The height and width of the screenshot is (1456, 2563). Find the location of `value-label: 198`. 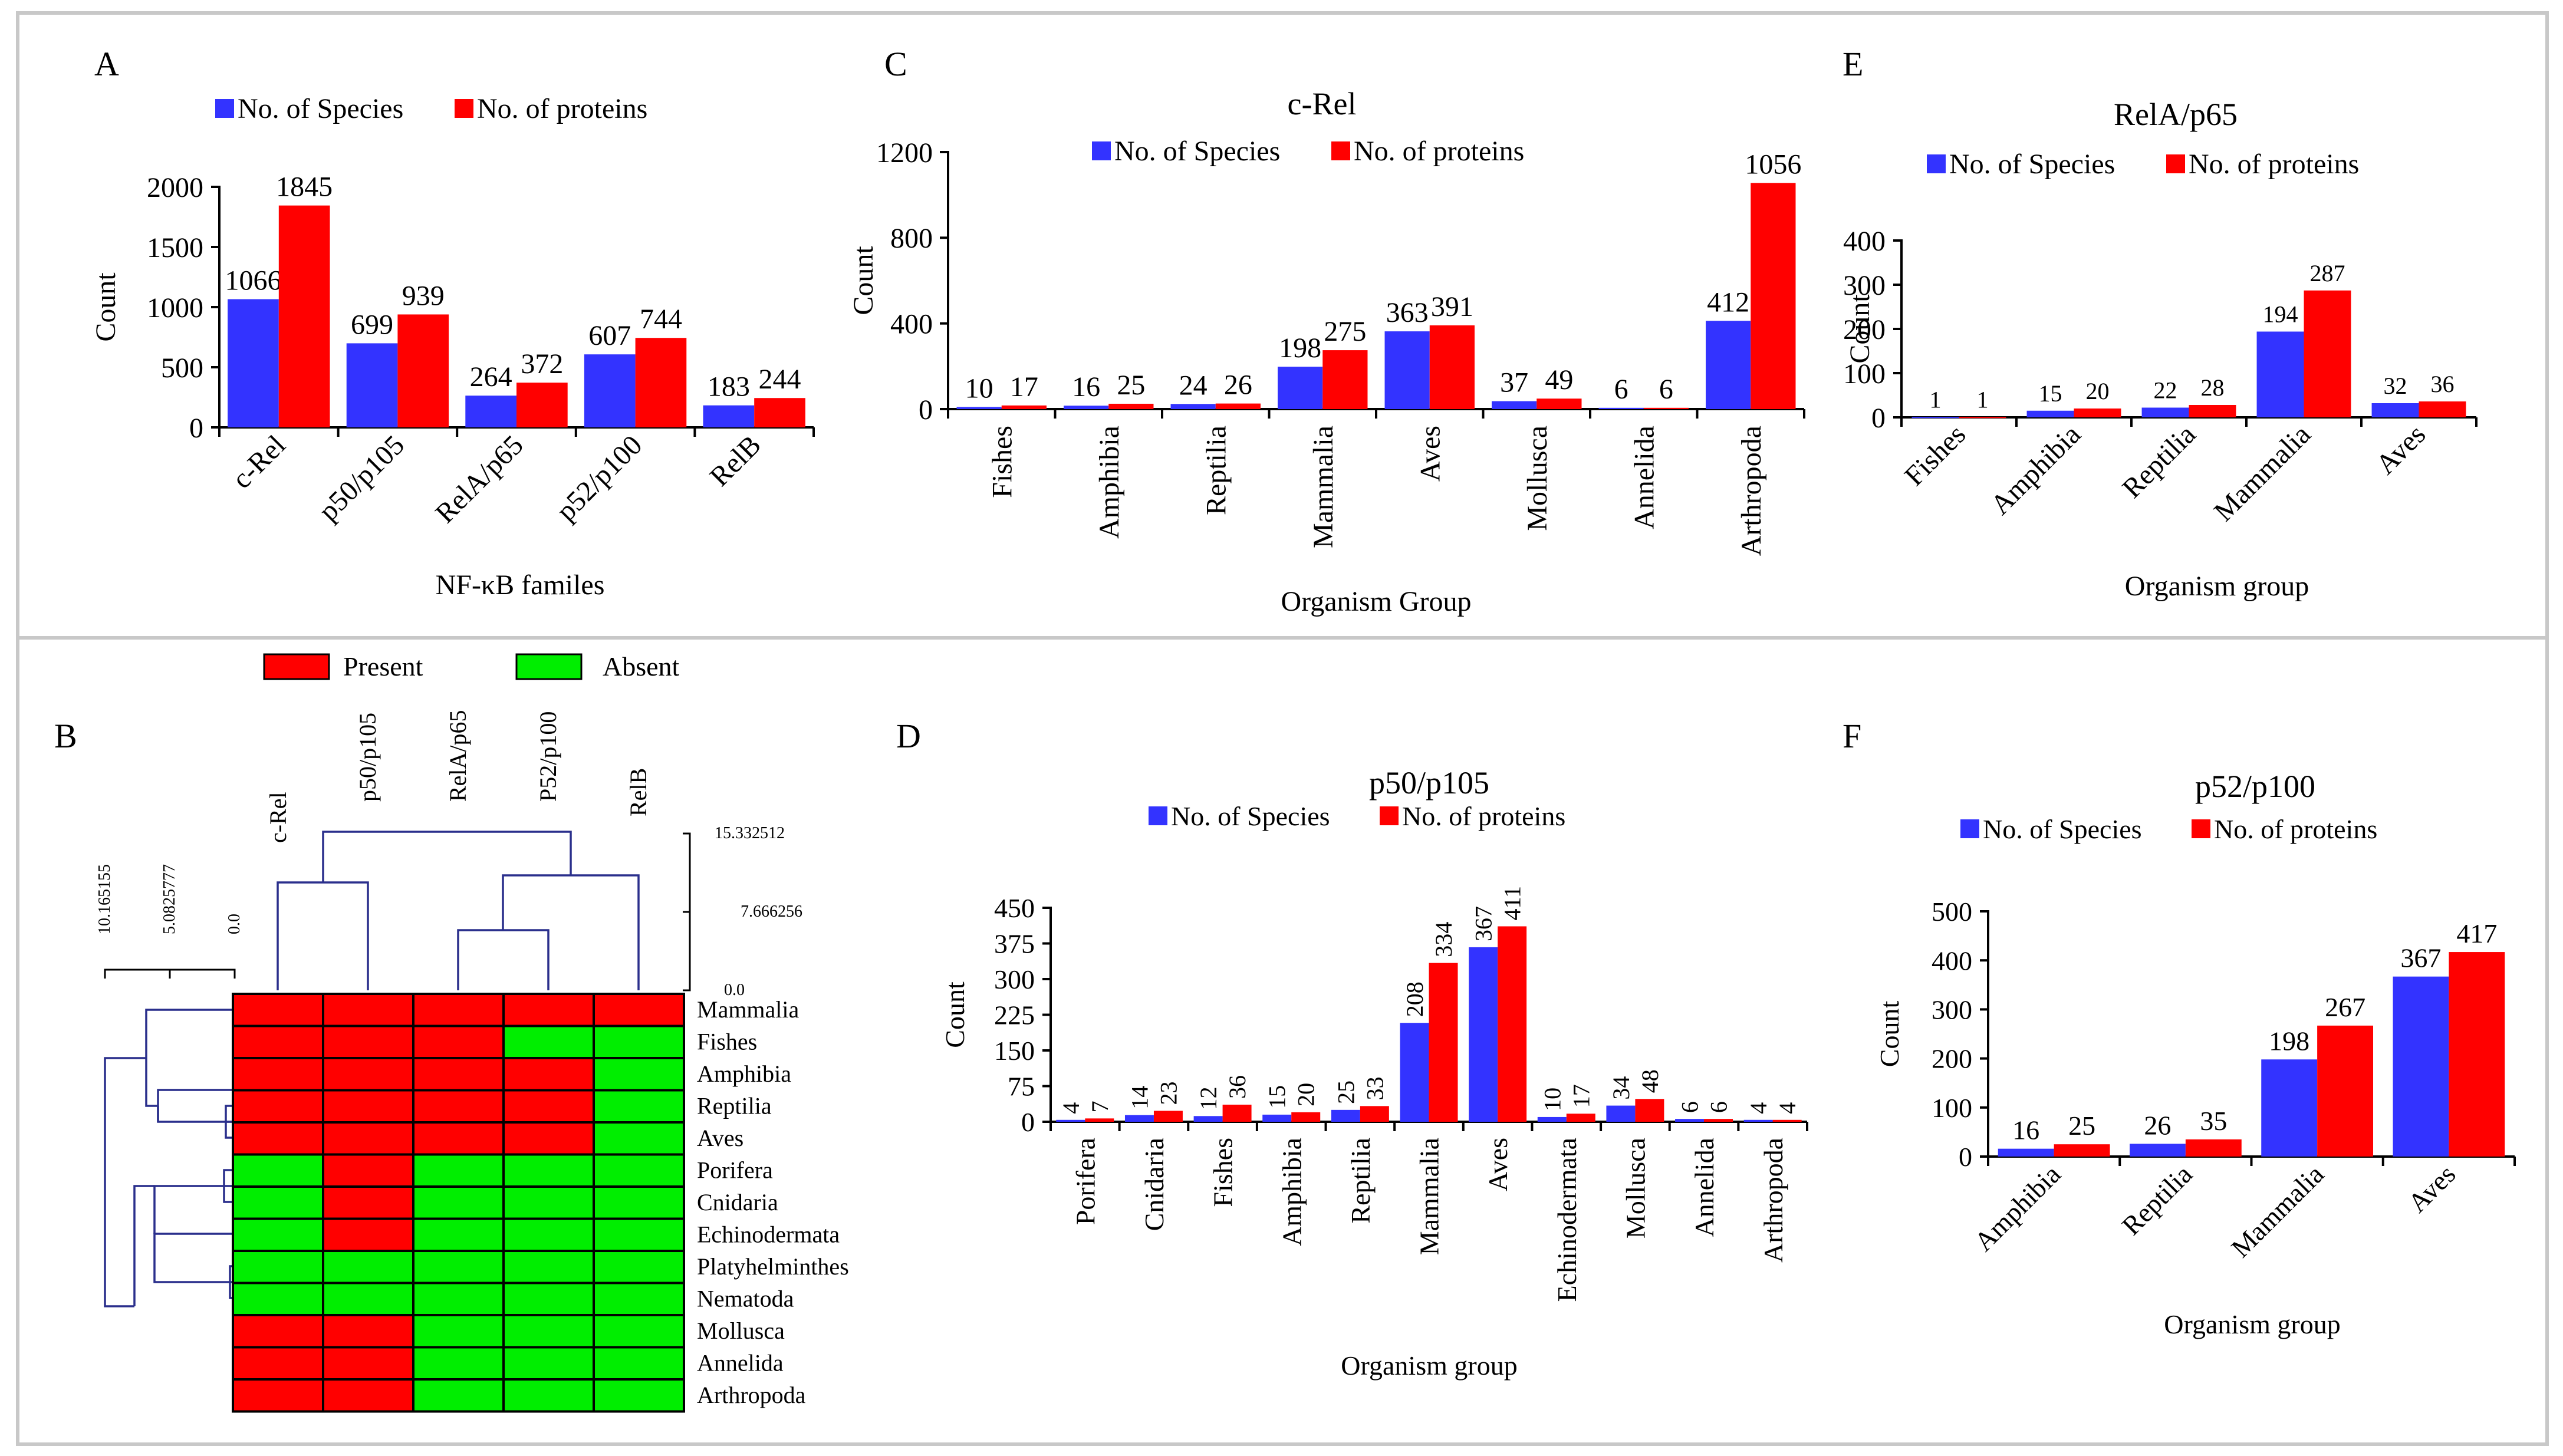

value-label: 198 is located at coordinates (1300, 348).